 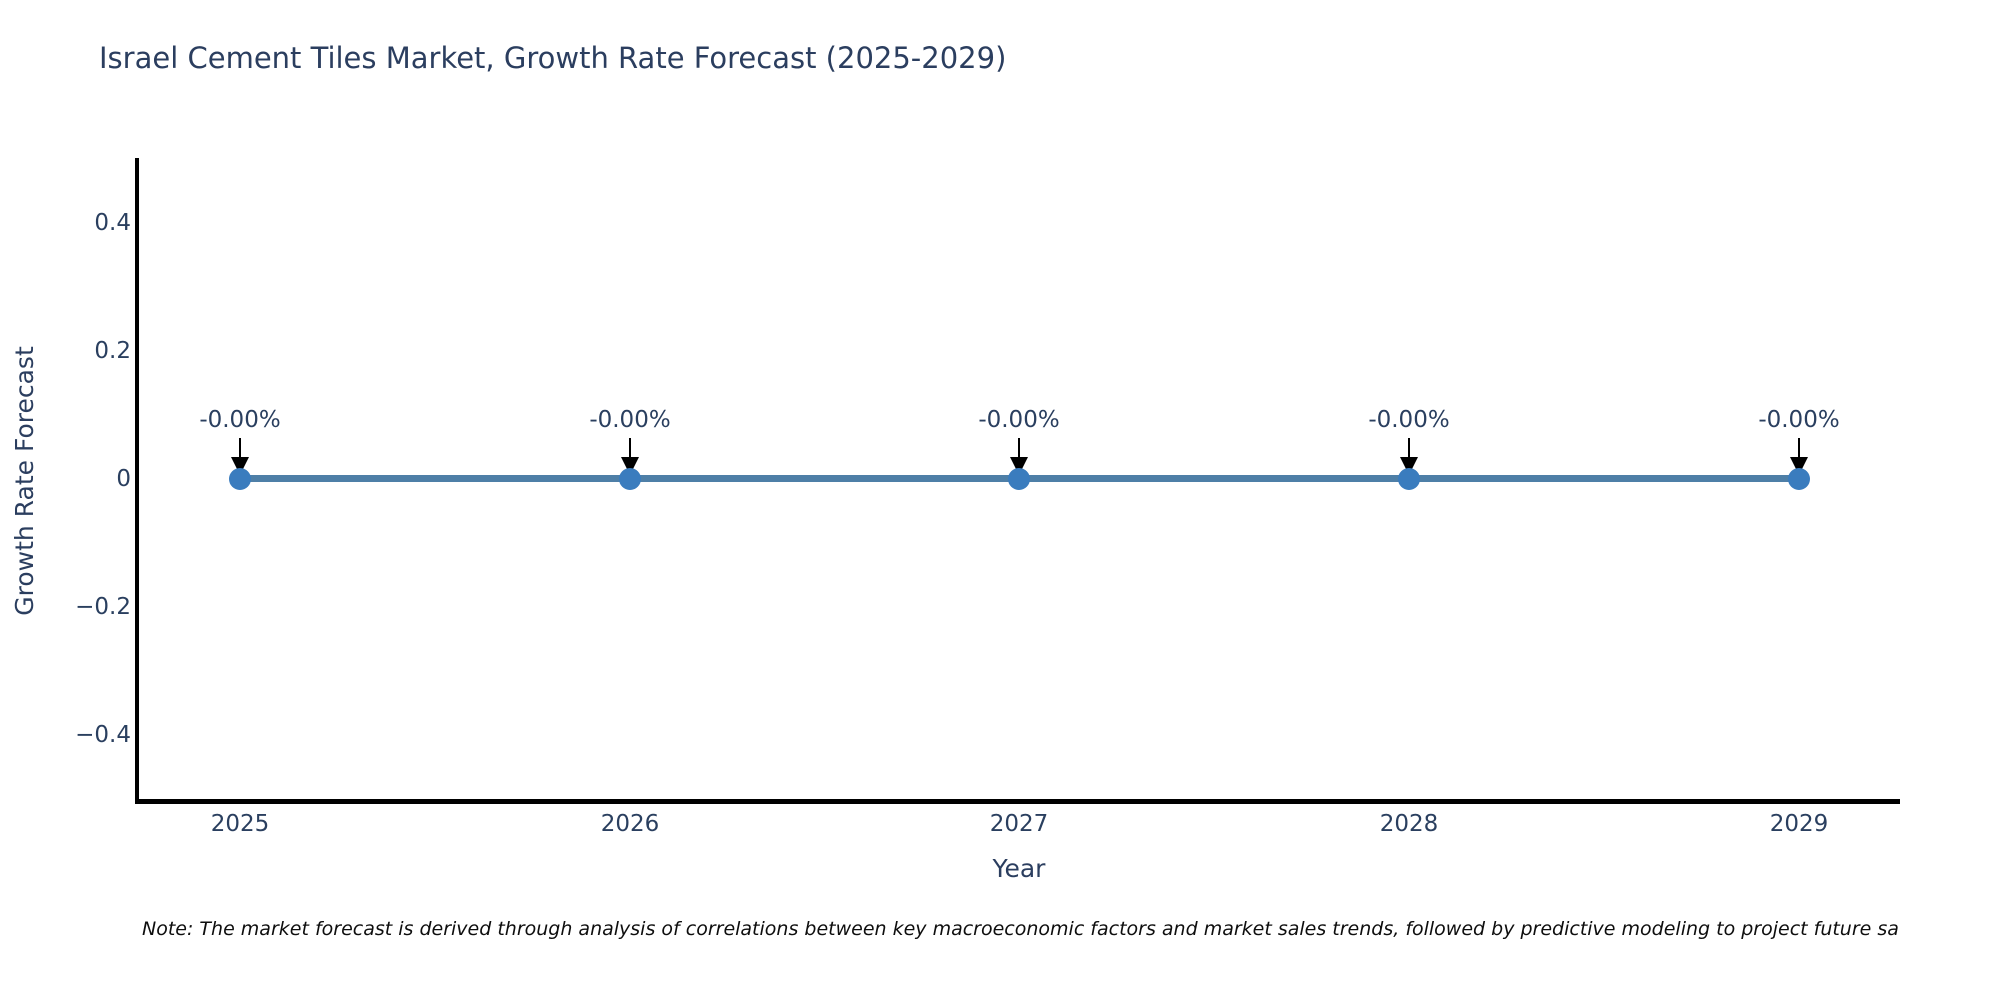 I want to click on x-tick-label: 2028, so click(x=1409, y=824).